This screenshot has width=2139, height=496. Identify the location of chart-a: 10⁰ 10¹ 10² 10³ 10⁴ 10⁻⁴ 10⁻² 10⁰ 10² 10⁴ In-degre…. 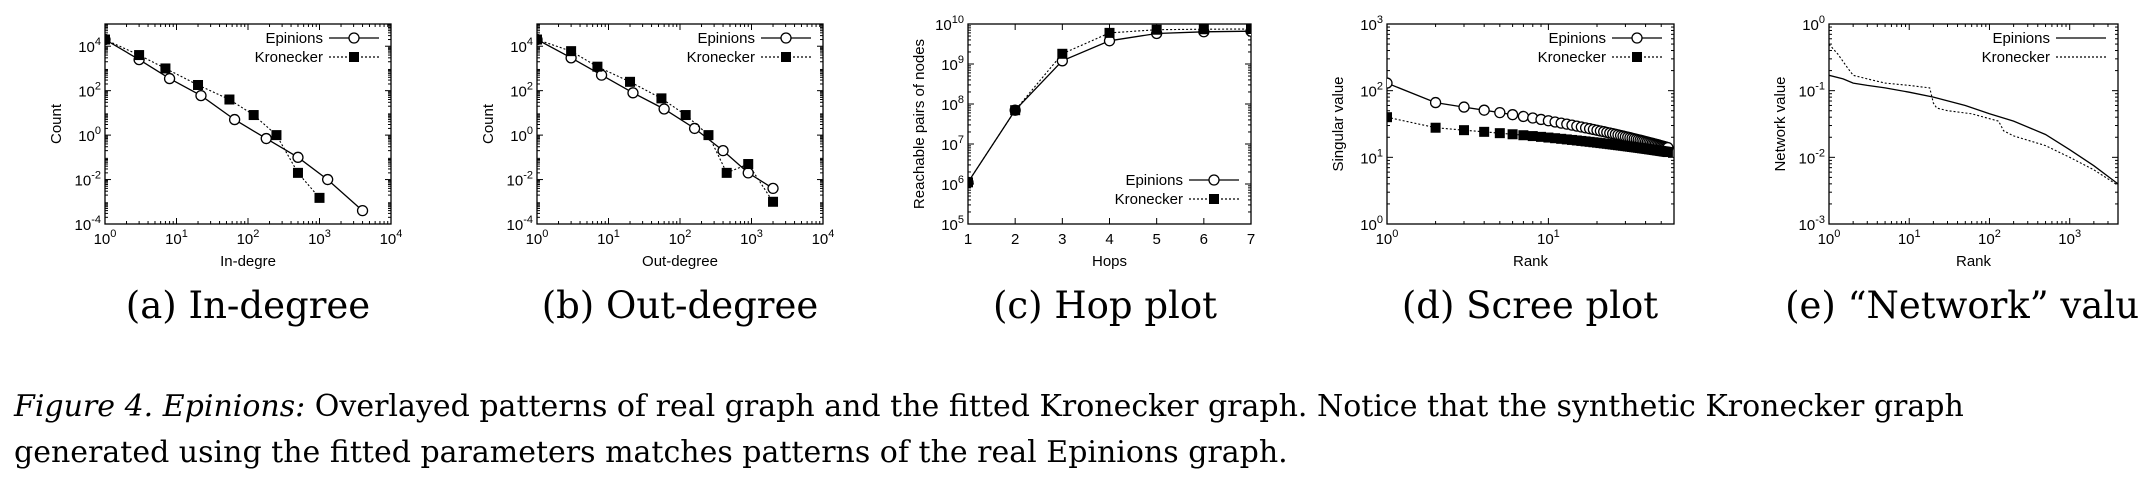
(225, 175).